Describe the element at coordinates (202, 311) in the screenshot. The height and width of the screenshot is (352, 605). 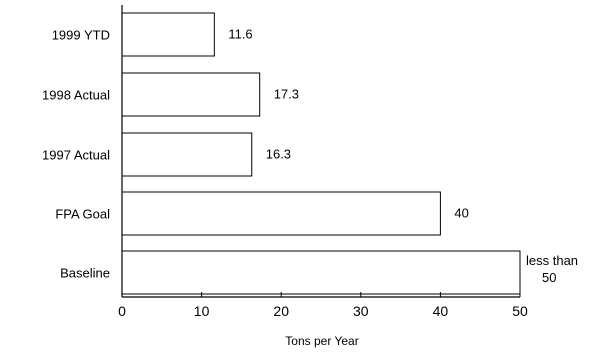
I see `x-tick-label-10: 10` at that location.